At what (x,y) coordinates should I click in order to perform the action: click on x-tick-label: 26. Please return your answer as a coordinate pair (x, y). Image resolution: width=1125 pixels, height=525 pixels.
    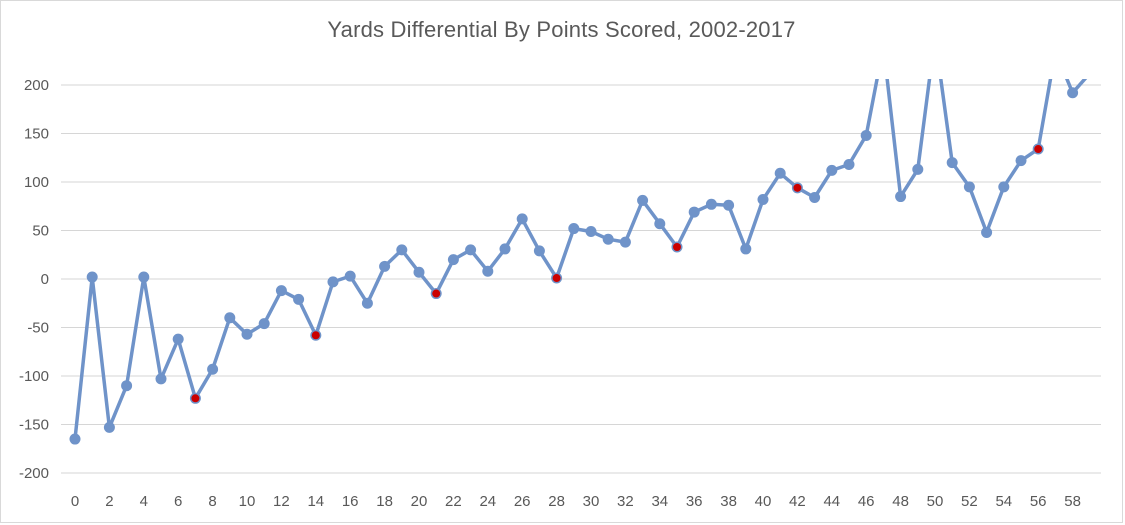
    Looking at the image, I should click on (522, 501).